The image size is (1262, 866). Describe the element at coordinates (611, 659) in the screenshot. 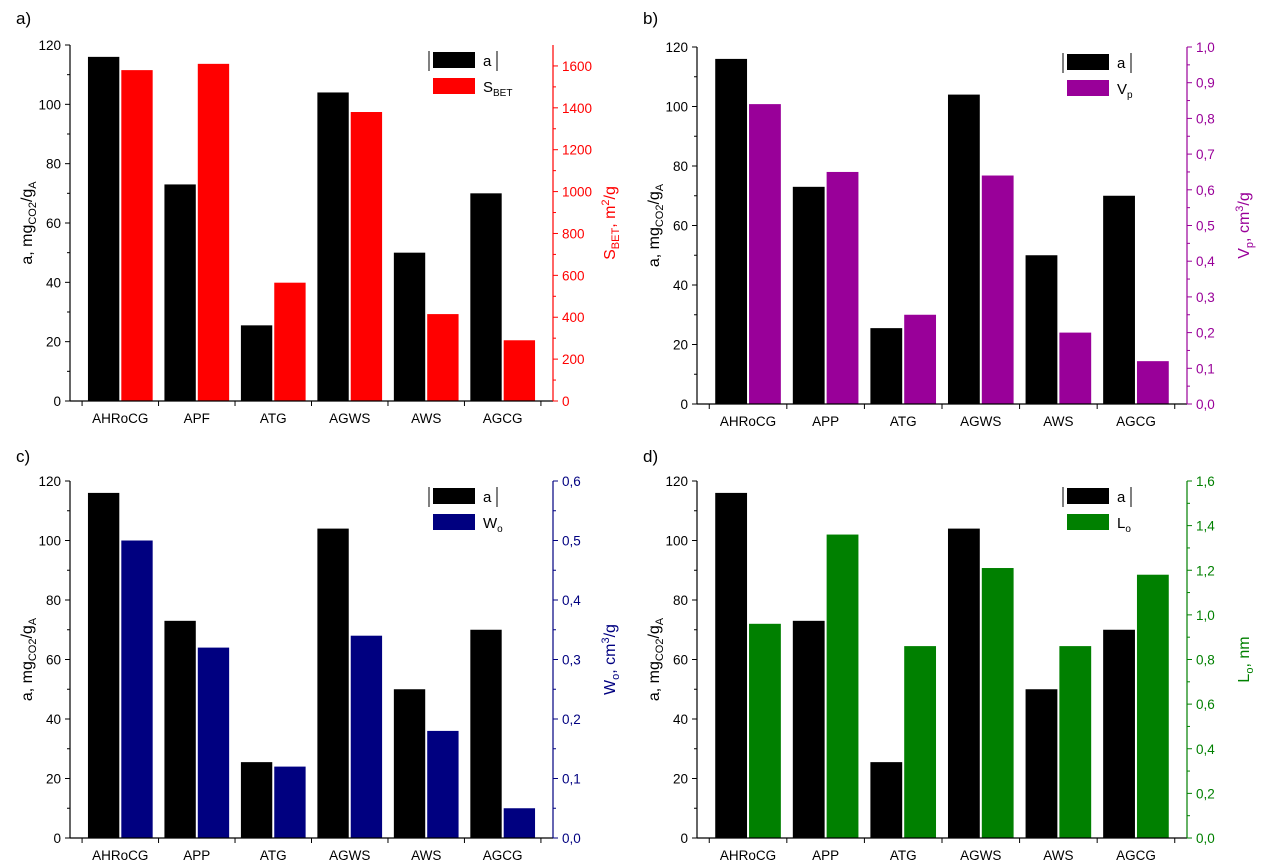

I see `right-axis-title: Wo, cm3/g` at that location.